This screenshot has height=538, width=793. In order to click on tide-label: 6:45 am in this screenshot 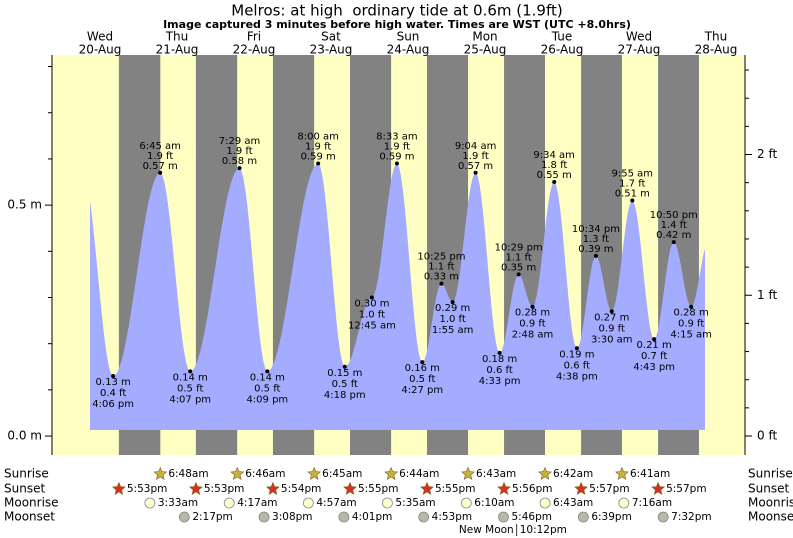, I will do `click(160, 146)`.